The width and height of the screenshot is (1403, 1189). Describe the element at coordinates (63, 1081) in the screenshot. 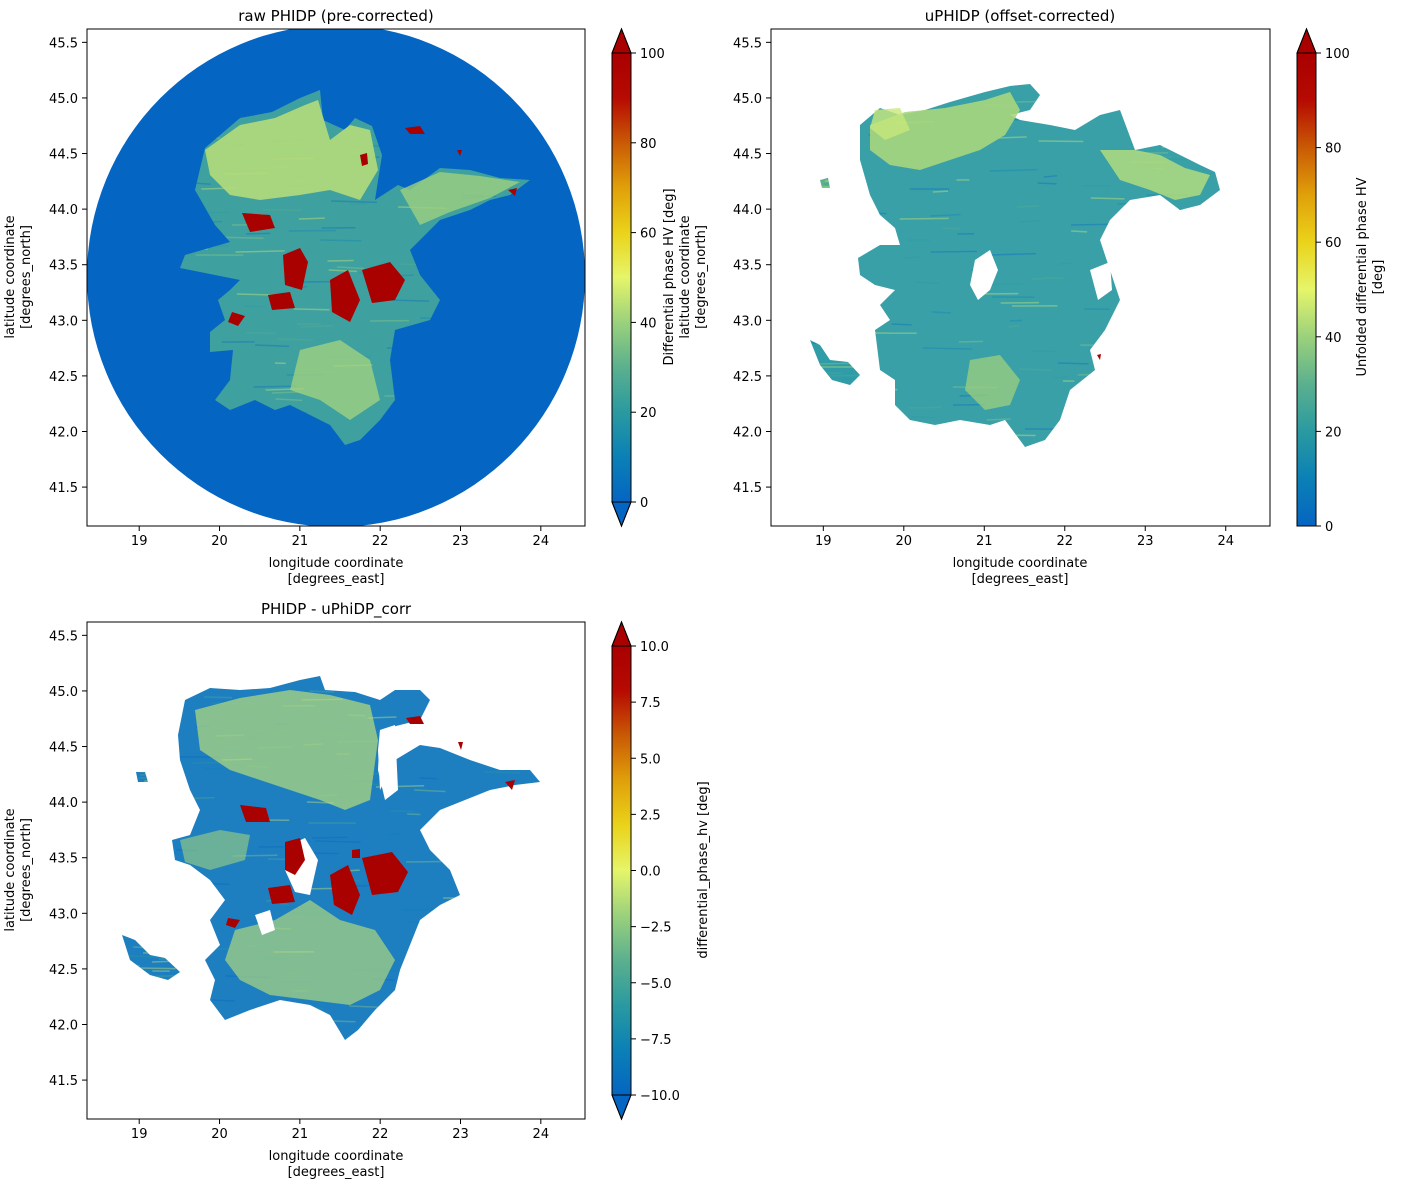

I see `y-tick-label: 41.5` at that location.